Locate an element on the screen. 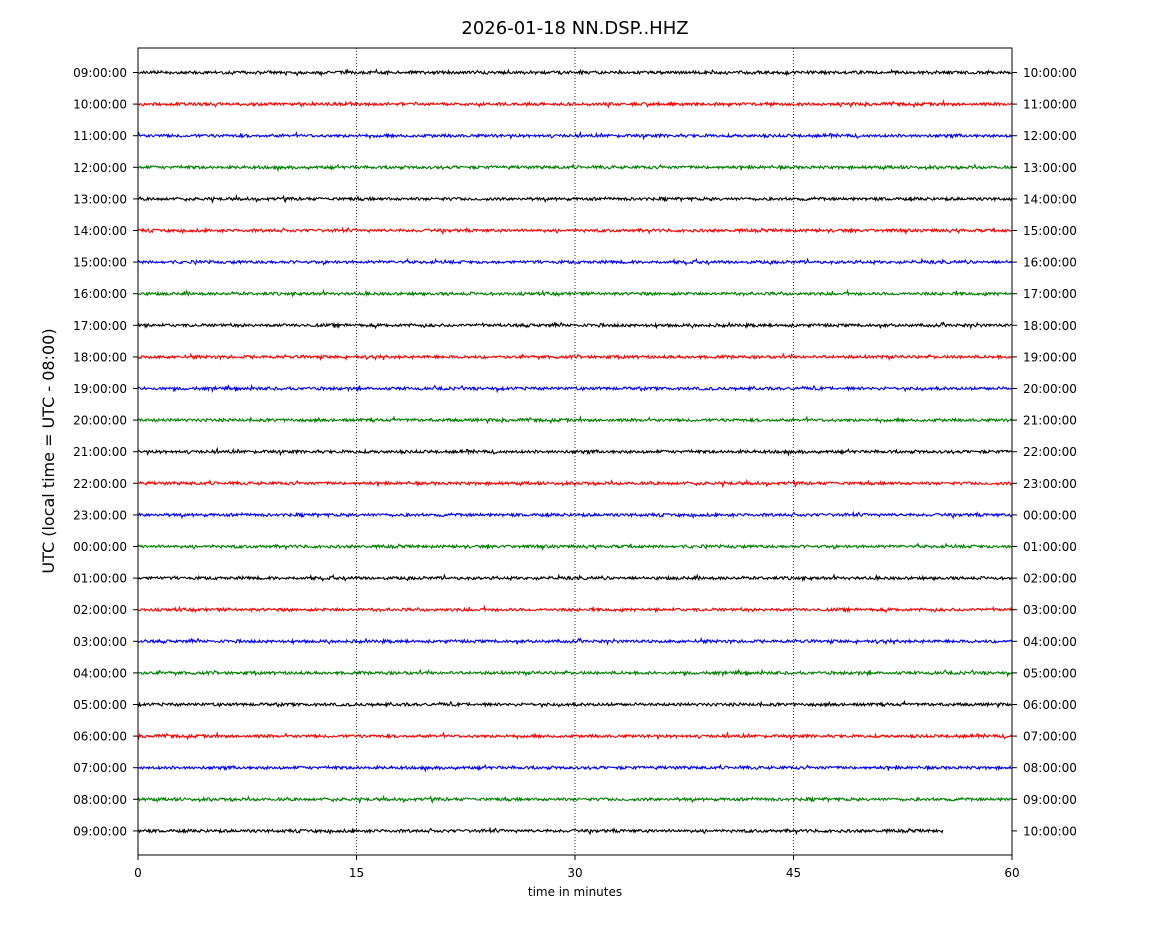 Image resolution: width=1150 pixels, height=950 pixels. right-time-label: 03:00:00 is located at coordinates (1050, 610).